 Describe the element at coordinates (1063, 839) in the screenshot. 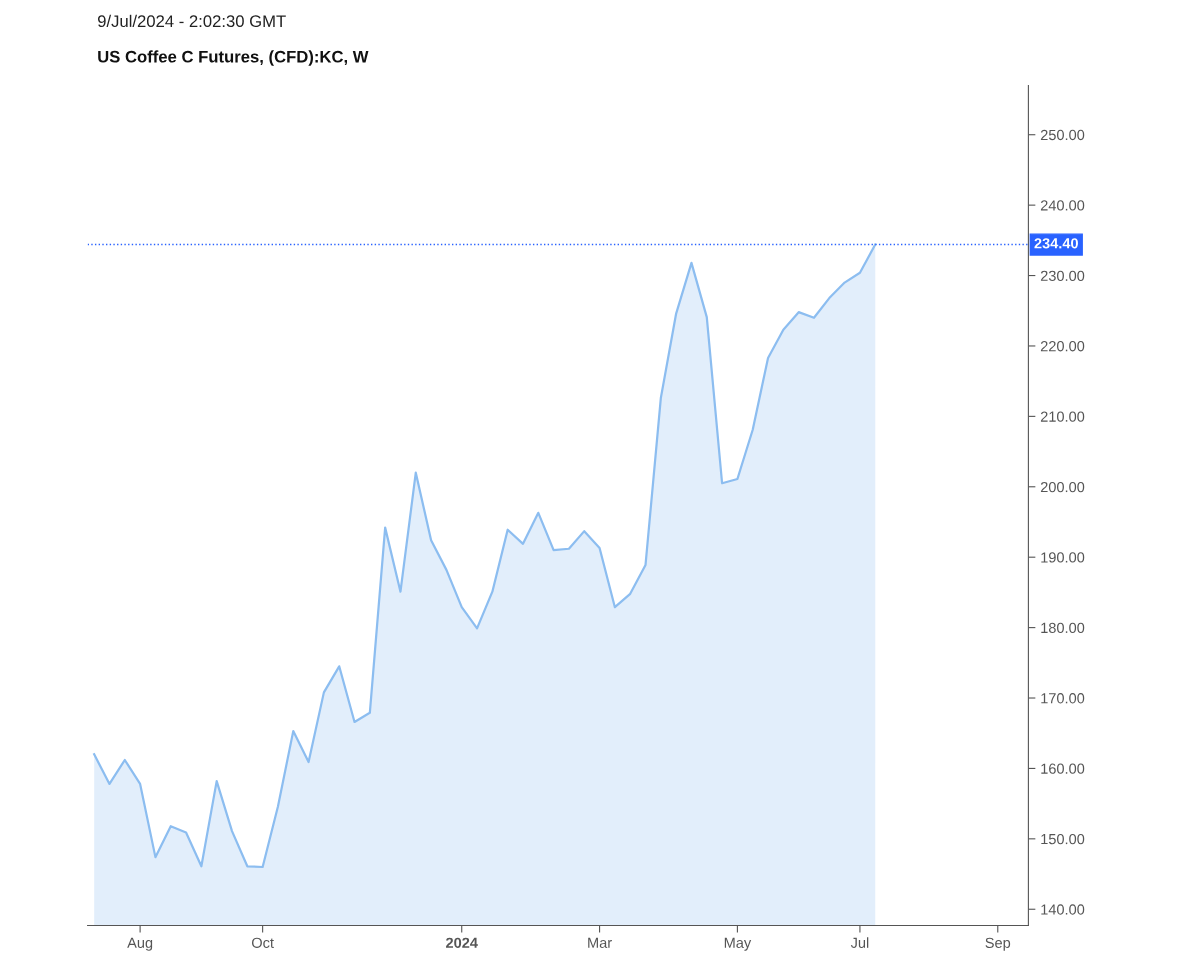

I see `y-tick-label: 150.00` at that location.